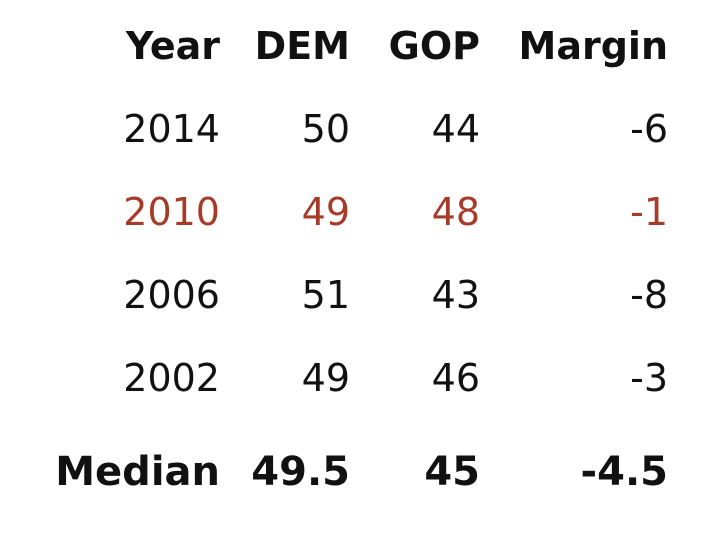 This screenshot has height=544, width=728. What do you see at coordinates (364, 378) in the screenshot?
I see `table-row-2002: 2002 49 46 -3` at bounding box center [364, 378].